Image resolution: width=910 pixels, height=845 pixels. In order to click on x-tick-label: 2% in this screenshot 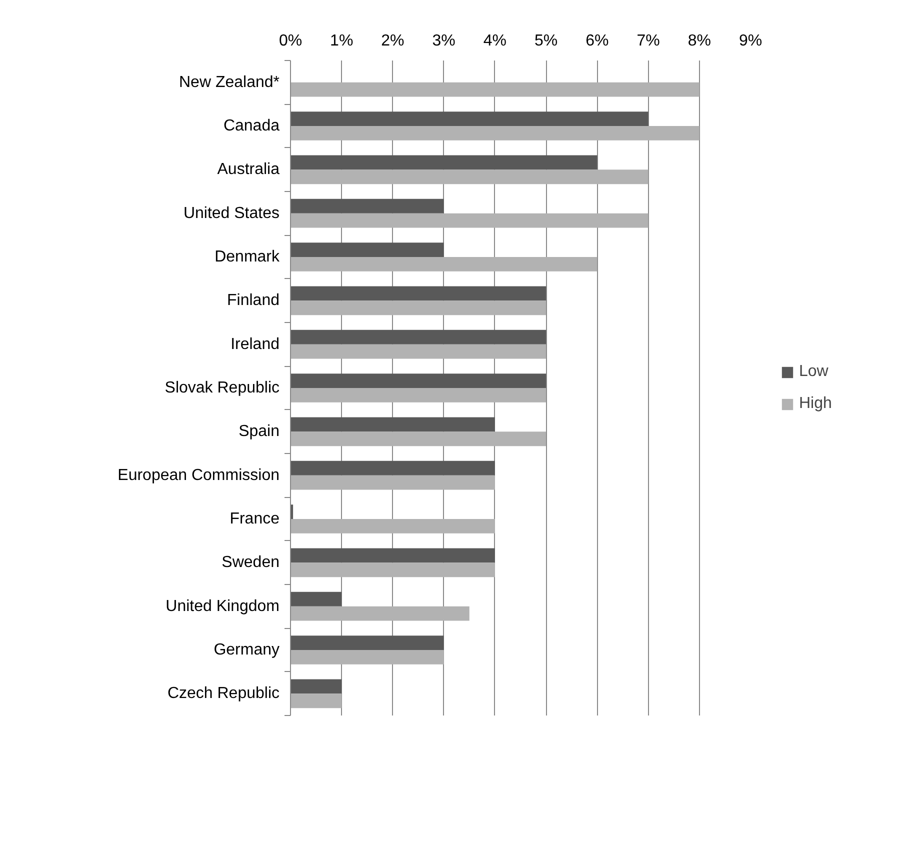, I will do `click(392, 41)`.